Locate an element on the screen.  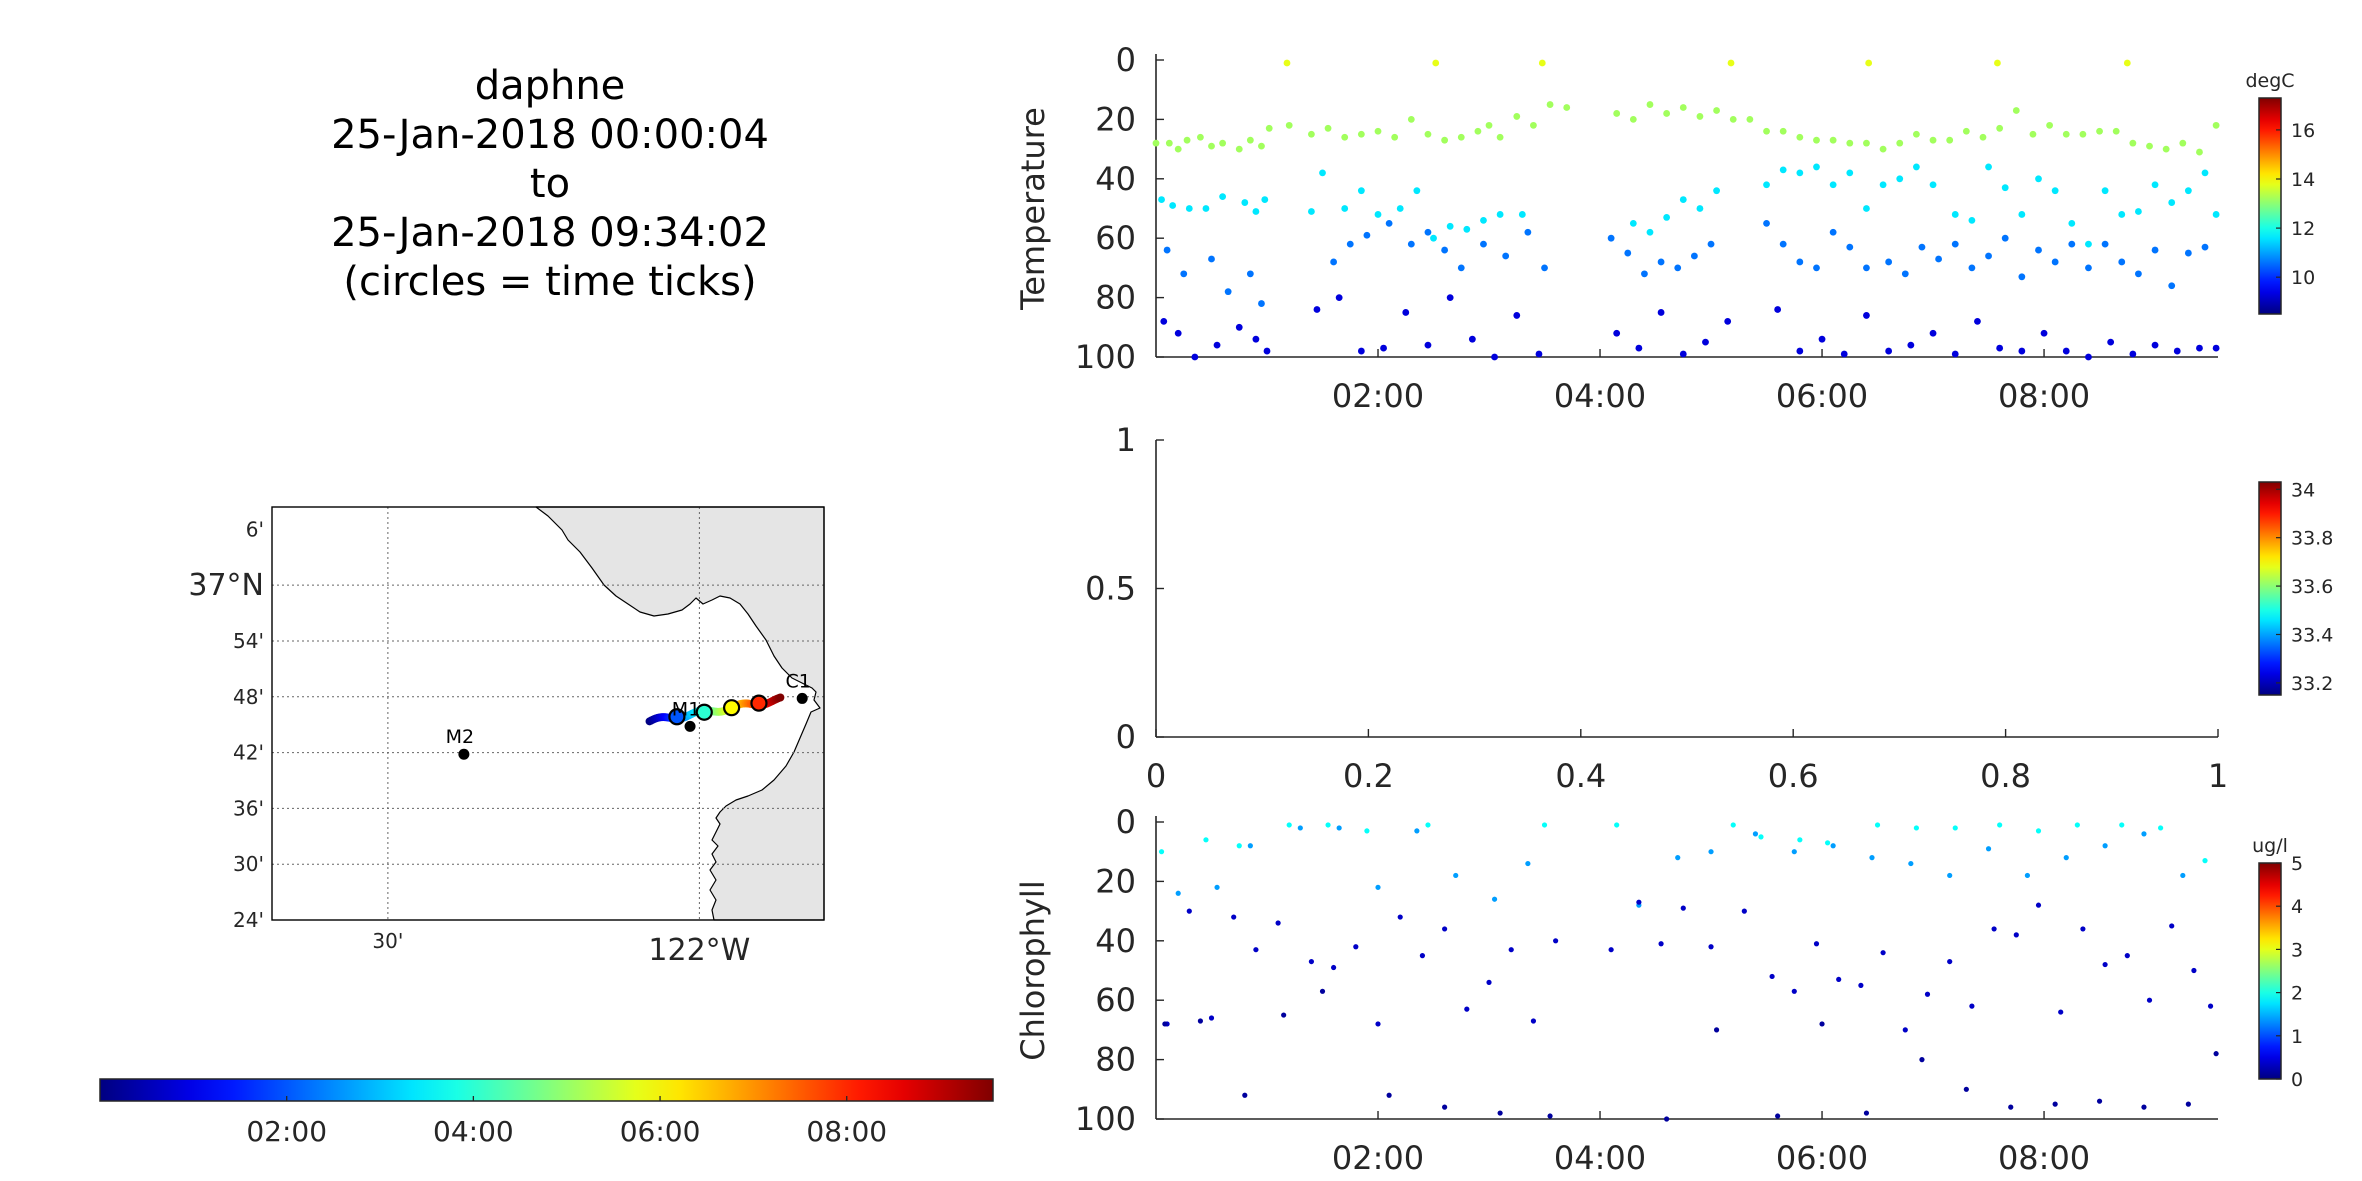
temperature-colorbar-tick-label: 10 is located at coordinates (2303, 278).